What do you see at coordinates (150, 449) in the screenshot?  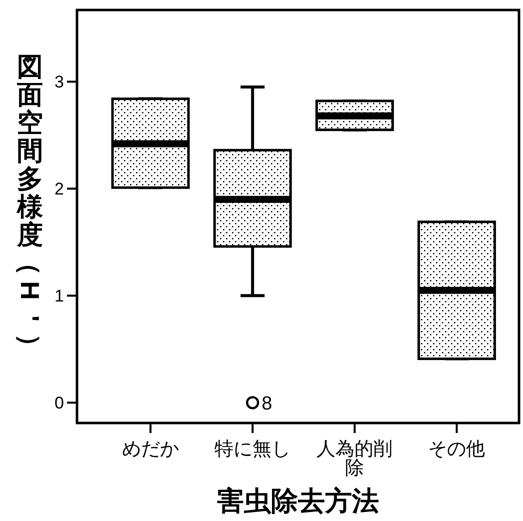 I see `x-tick-label: めだか` at bounding box center [150, 449].